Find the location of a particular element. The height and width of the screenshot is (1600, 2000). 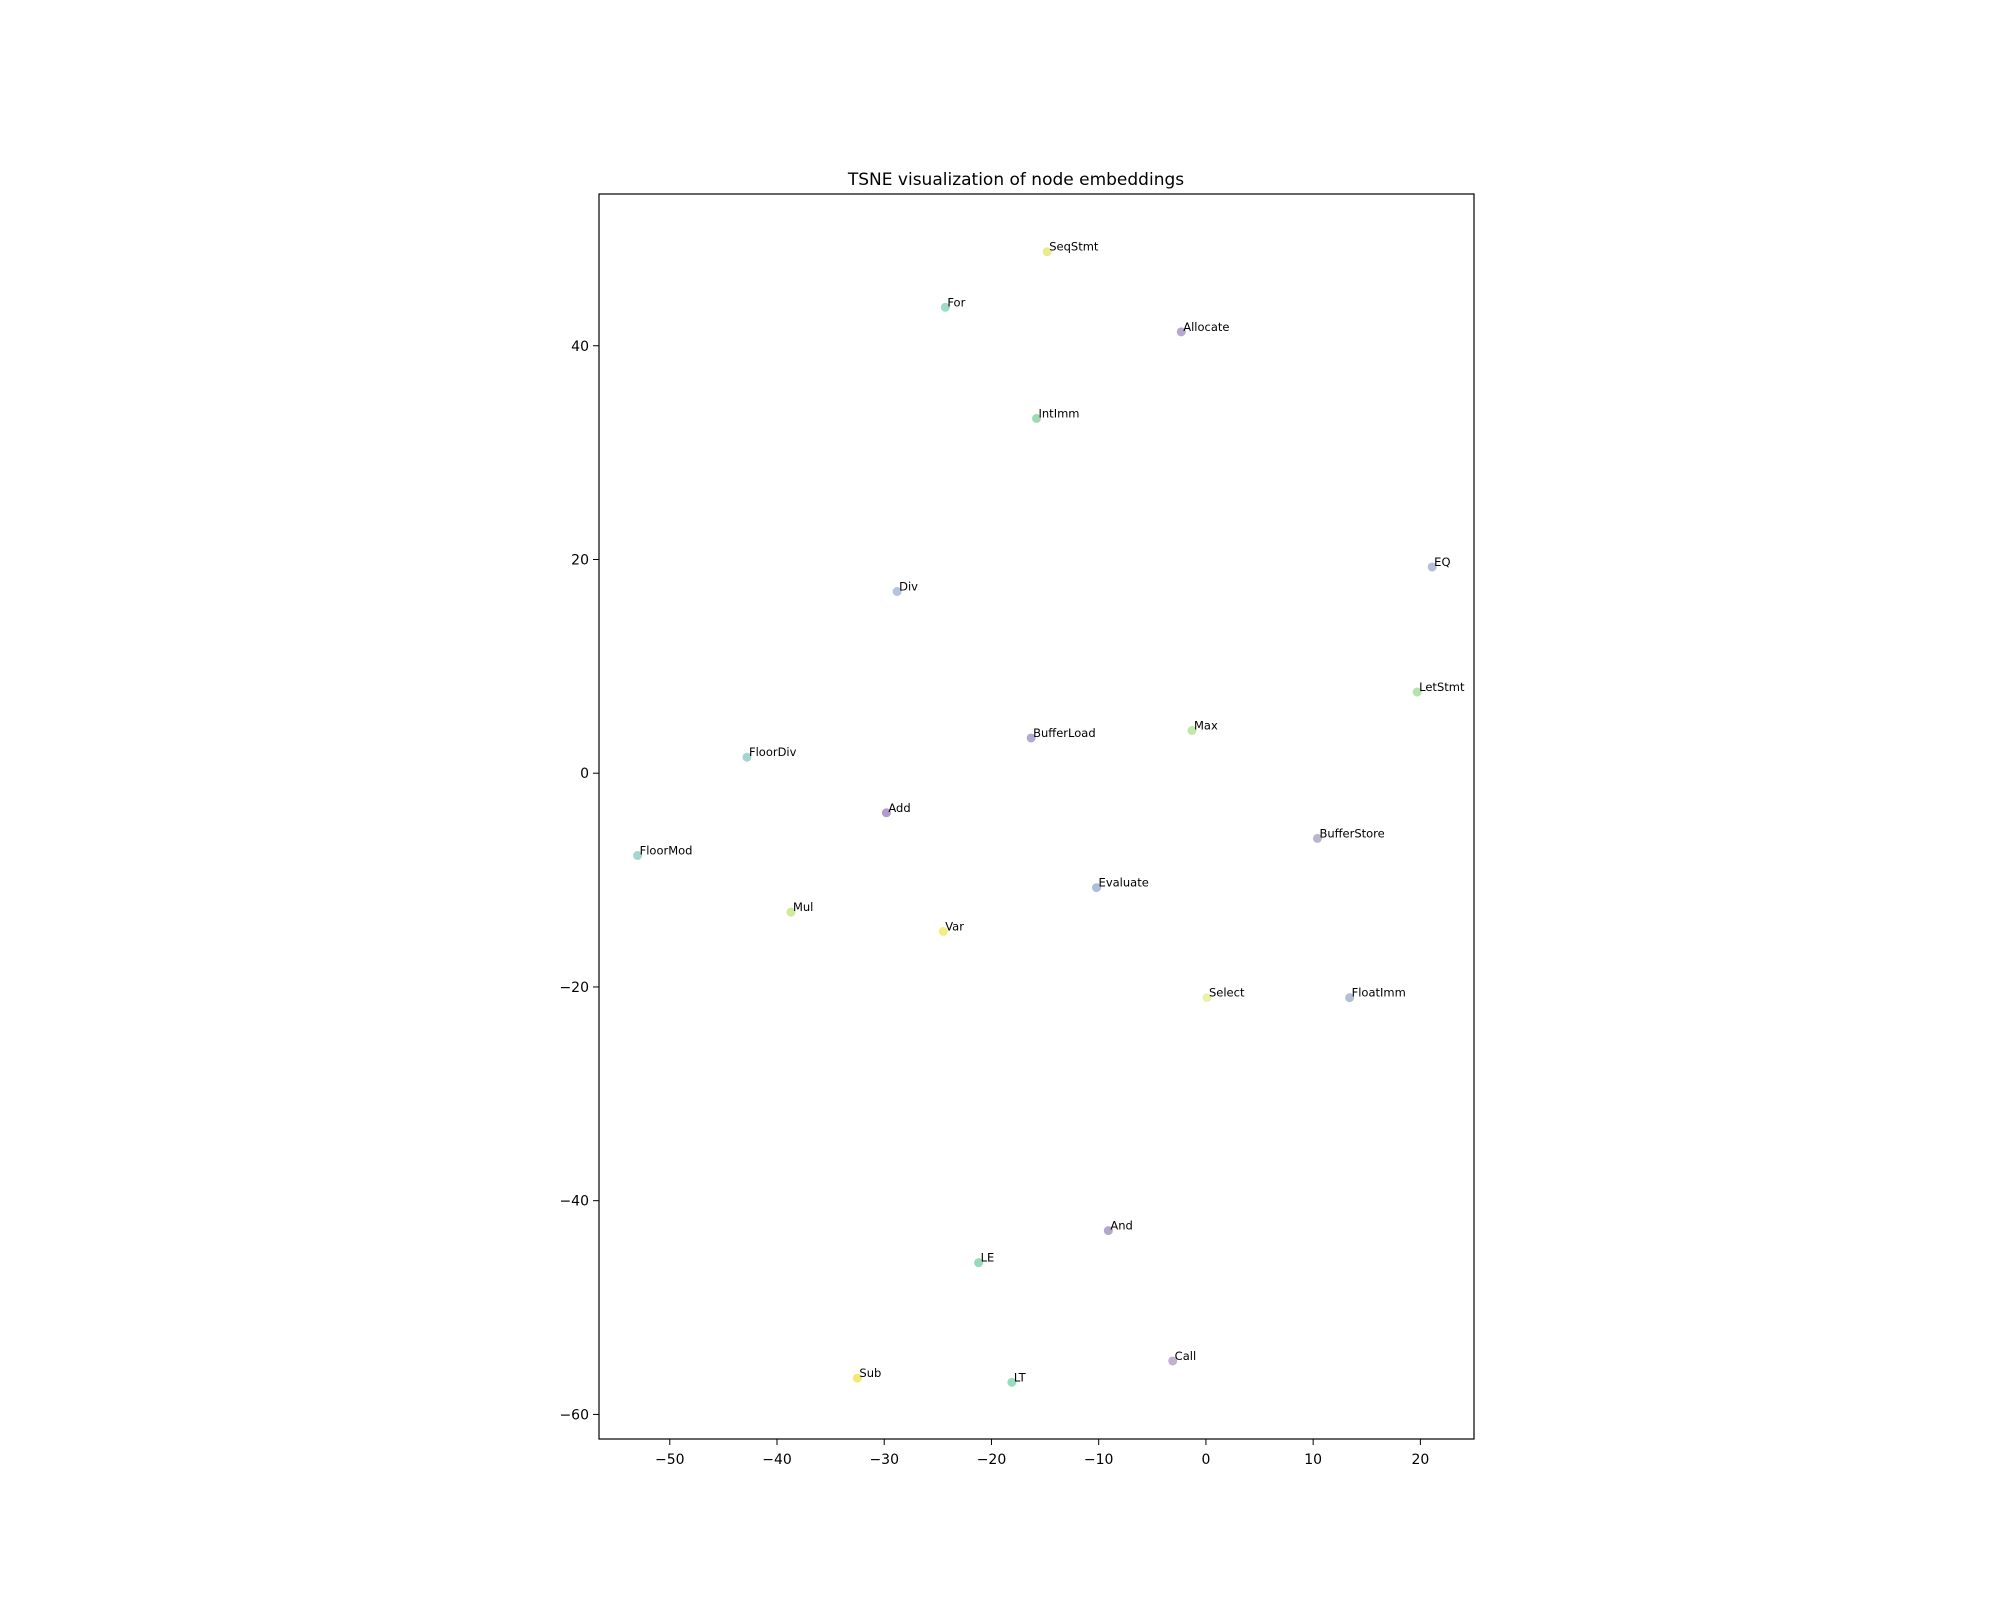

data-point-letstmt is located at coordinates (1417, 692).